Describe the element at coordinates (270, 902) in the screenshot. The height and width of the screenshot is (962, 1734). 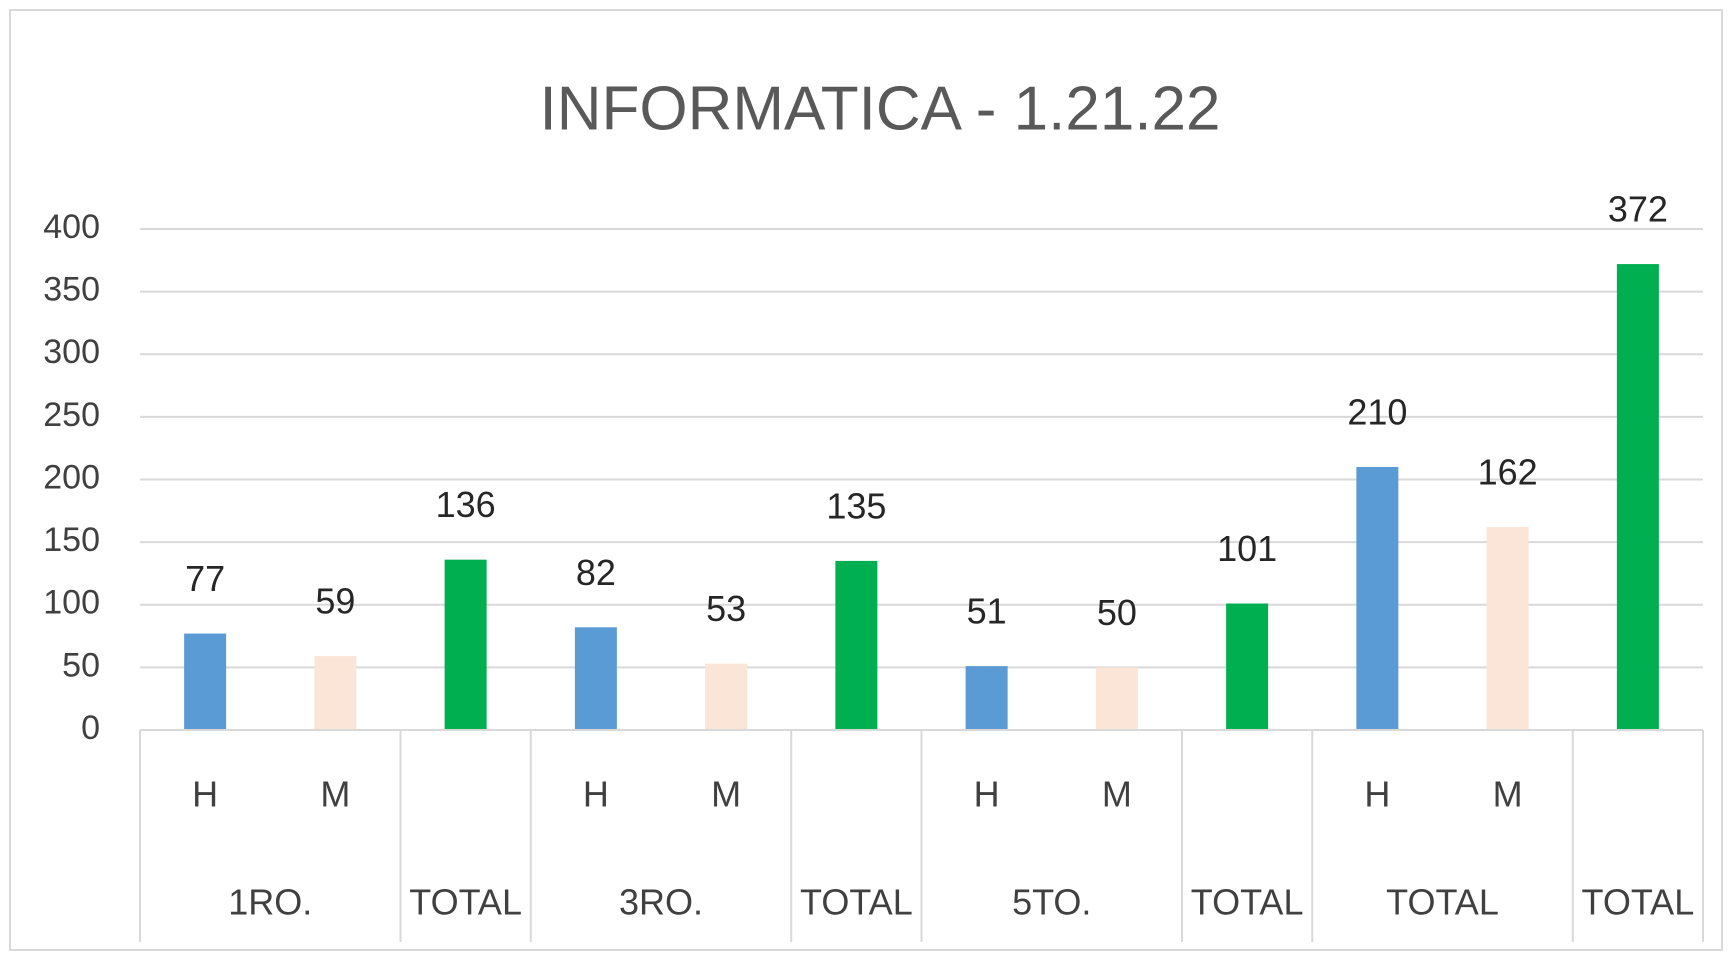
I see `group-label: 1RO.` at that location.